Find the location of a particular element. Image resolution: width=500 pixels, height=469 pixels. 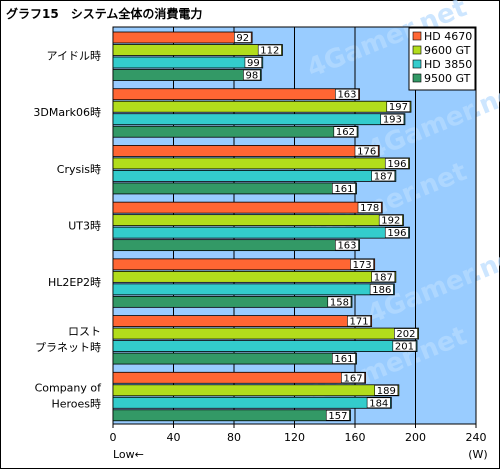

value-label: 178 is located at coordinates (369, 208).